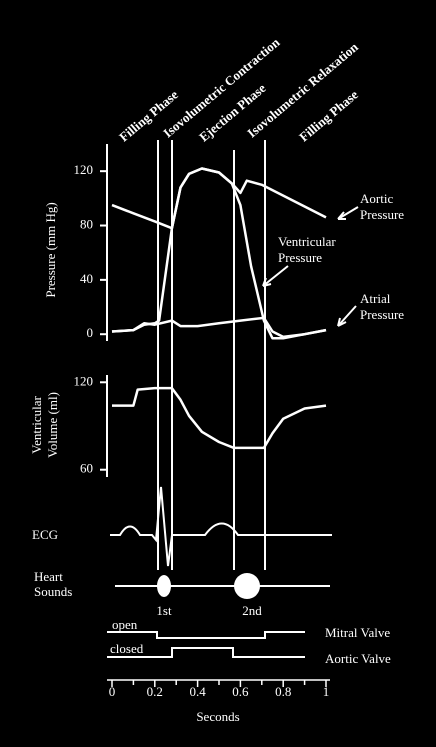  Describe the element at coordinates (376, 198) in the screenshot. I see `annotation: Aortic` at that location.